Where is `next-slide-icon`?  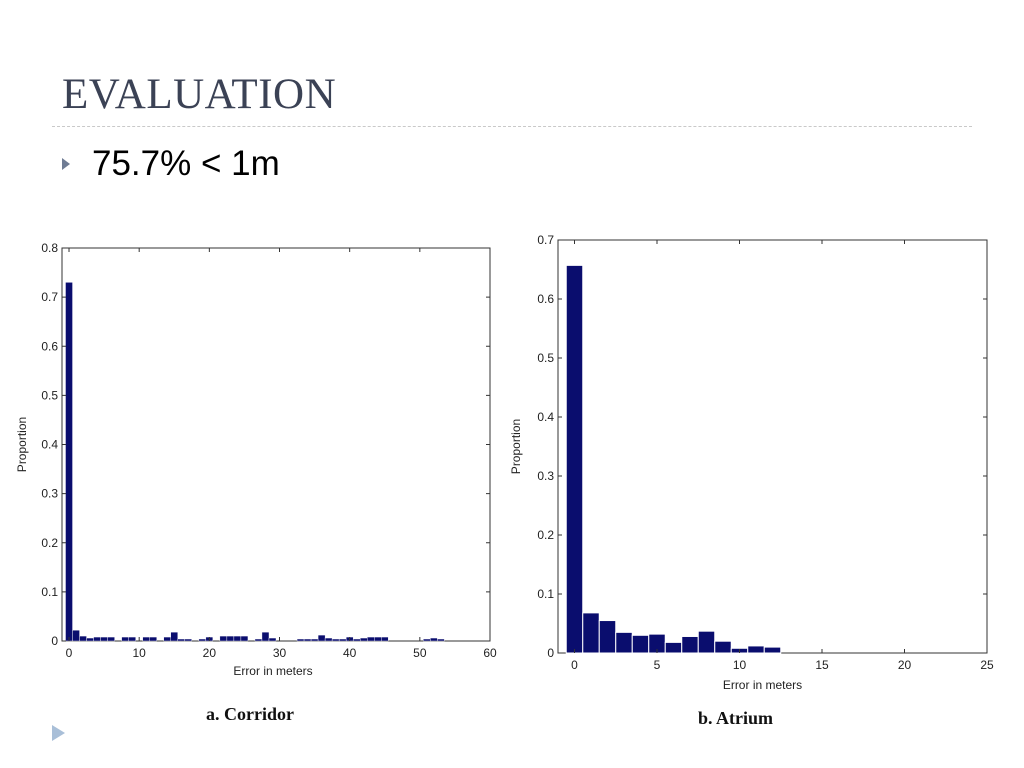 next-slide-icon is located at coordinates (58, 733).